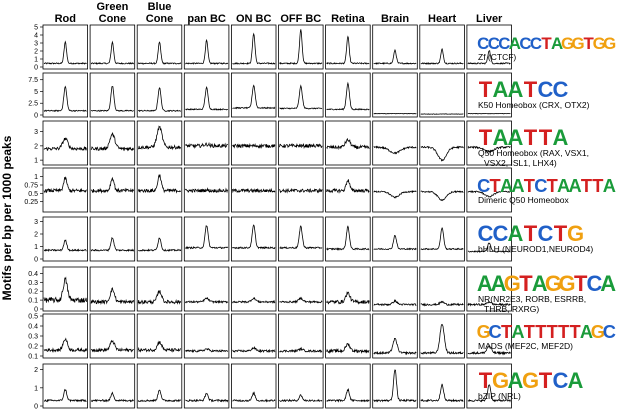  What do you see at coordinates (523, 200) in the screenshot?
I see `motif-label: Dimeric Q50 Homeobox` at bounding box center [523, 200].